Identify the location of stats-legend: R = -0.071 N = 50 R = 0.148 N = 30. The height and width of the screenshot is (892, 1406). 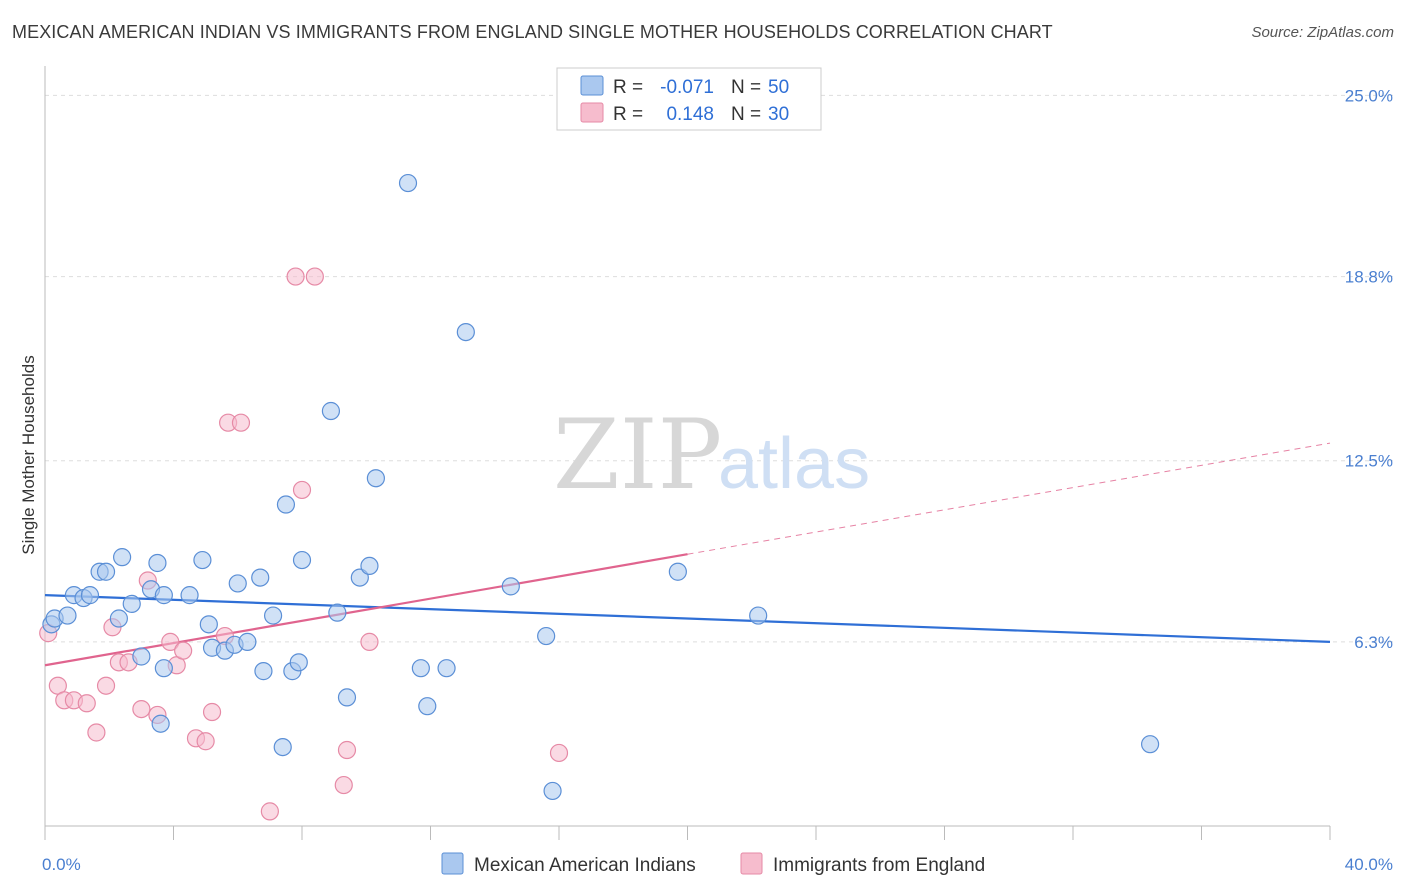
(689, 99).